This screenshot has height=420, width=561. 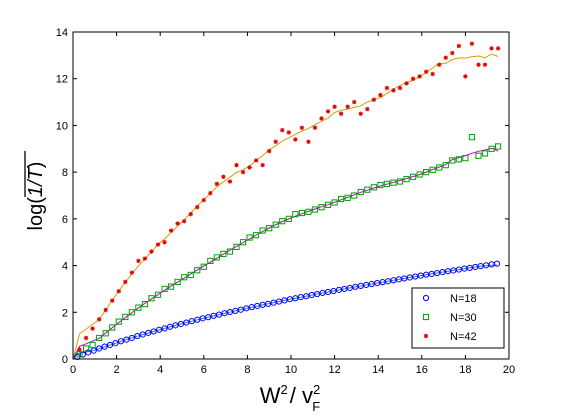 What do you see at coordinates (426, 298) in the screenshot?
I see `legend-marker-n18` at bounding box center [426, 298].